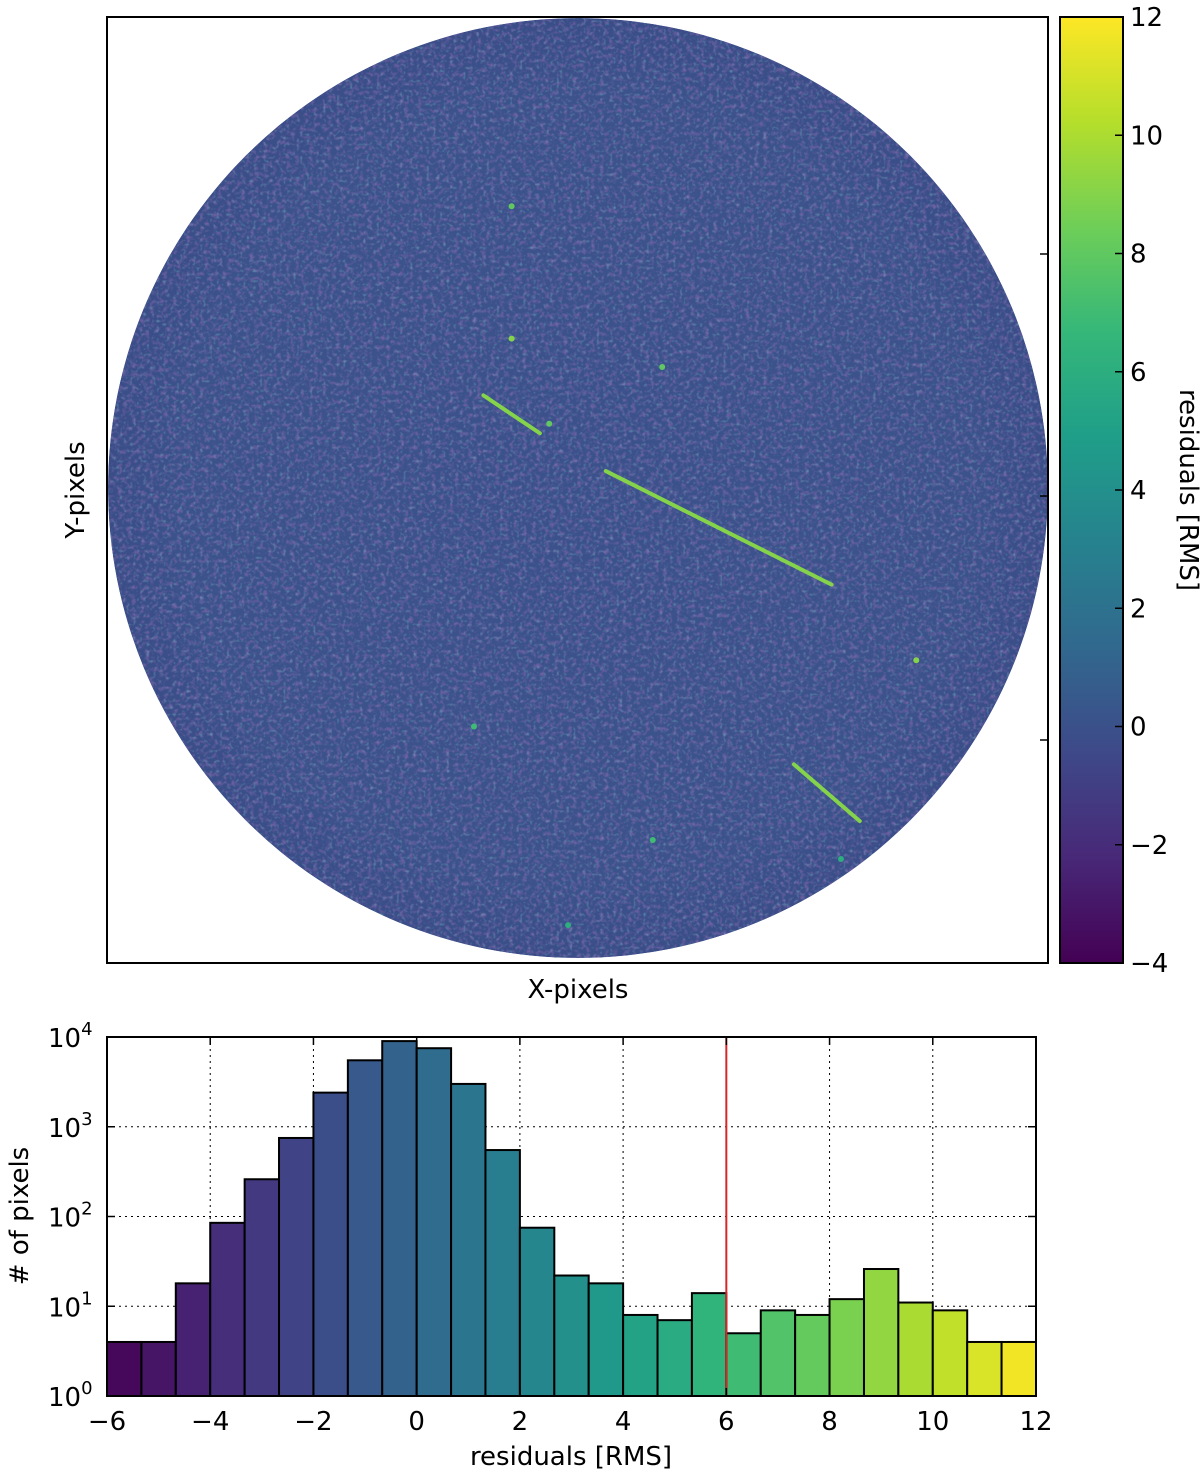 The image size is (1200, 1472). What do you see at coordinates (520, 1422) in the screenshot?
I see `x-tick-label: 2` at bounding box center [520, 1422].